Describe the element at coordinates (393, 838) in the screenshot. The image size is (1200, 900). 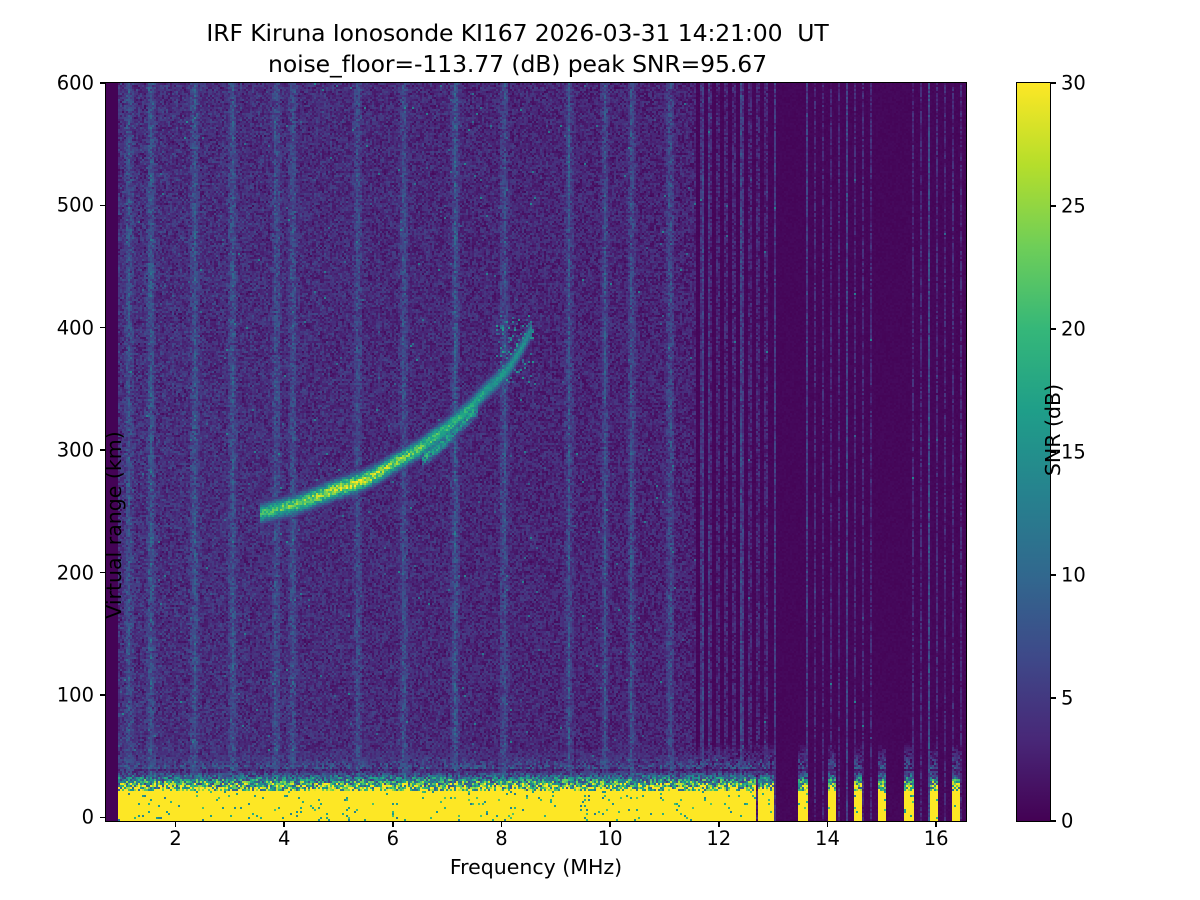
I see `x-tick-label: 6` at that location.